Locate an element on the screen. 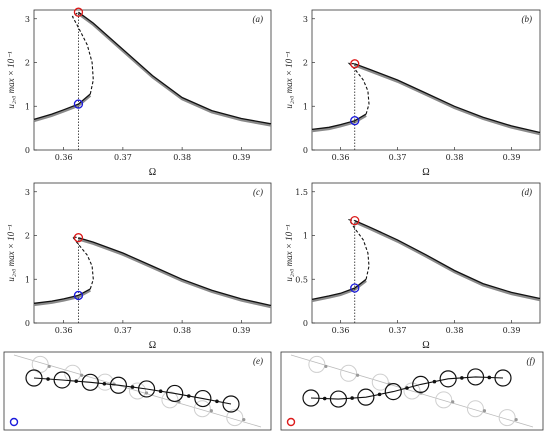 This screenshot has width=550, height=436. panel-label: (d) is located at coordinates (527, 192).